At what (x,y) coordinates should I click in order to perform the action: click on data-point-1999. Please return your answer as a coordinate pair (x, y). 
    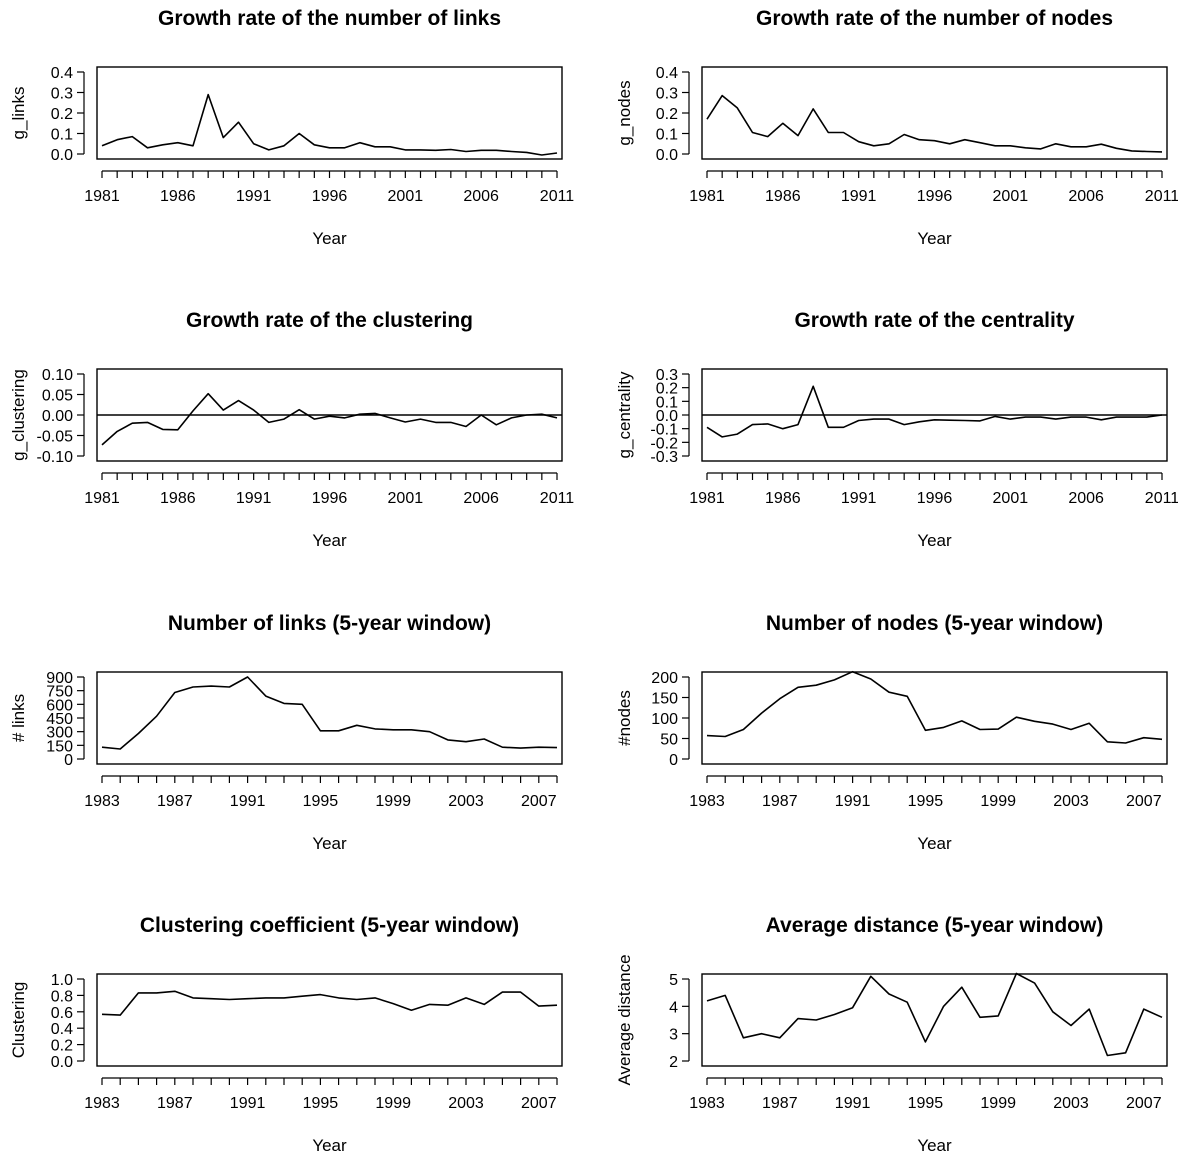
    Looking at the image, I should click on (980, 421).